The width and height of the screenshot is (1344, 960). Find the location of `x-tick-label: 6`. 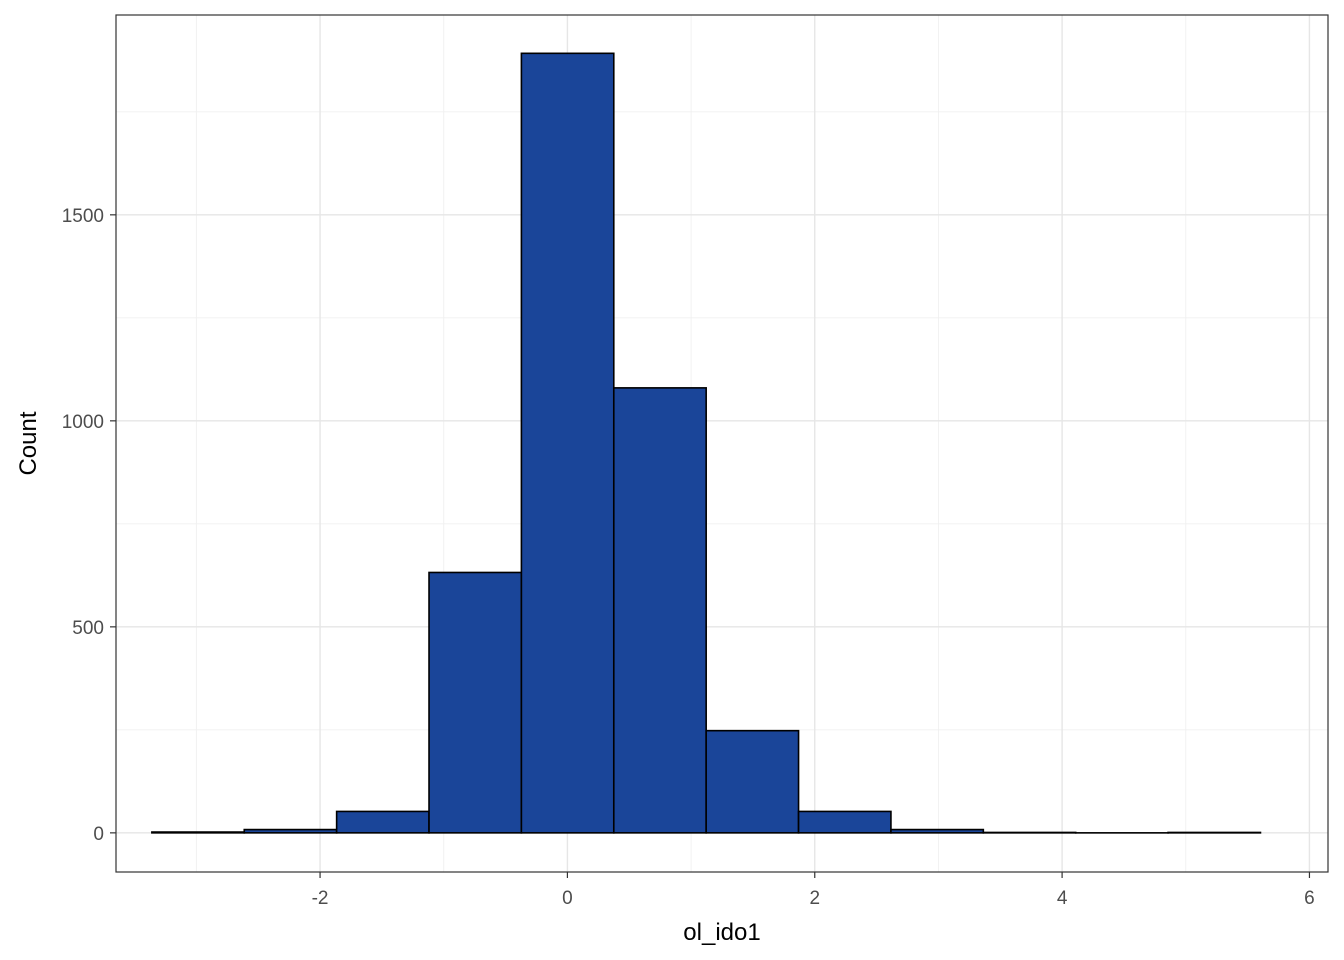

x-tick-label: 6 is located at coordinates (1309, 898).